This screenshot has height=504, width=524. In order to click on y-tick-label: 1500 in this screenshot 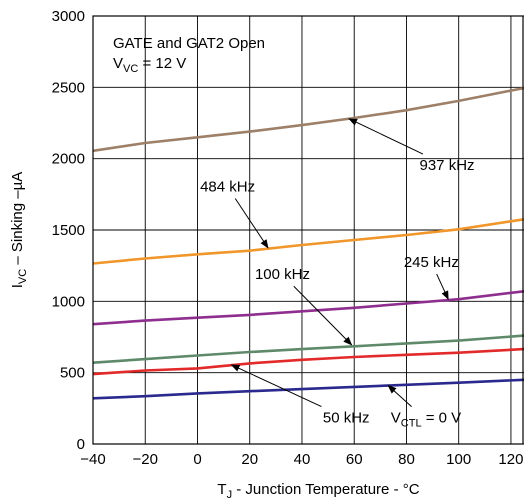, I will do `click(68, 230)`.